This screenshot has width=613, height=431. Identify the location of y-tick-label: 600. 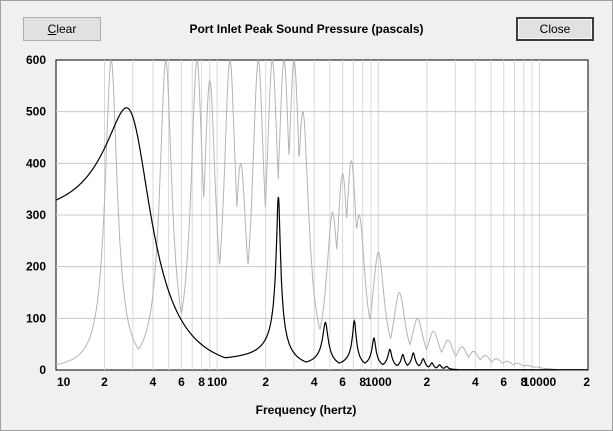
(36, 60).